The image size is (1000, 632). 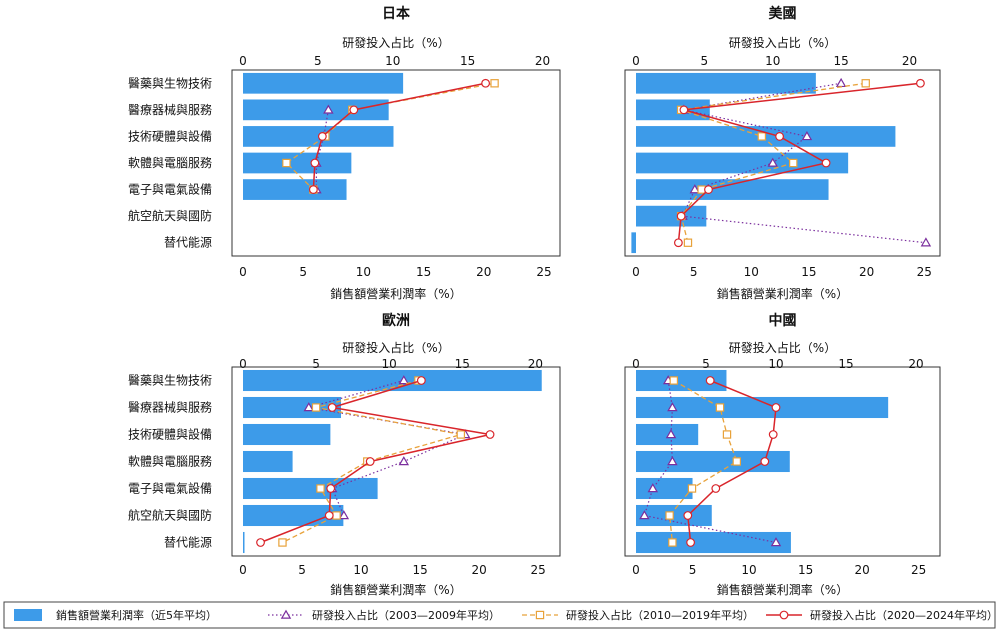 What do you see at coordinates (636, 272) in the screenshot?
I see `bottom-tick-label: 0` at bounding box center [636, 272].